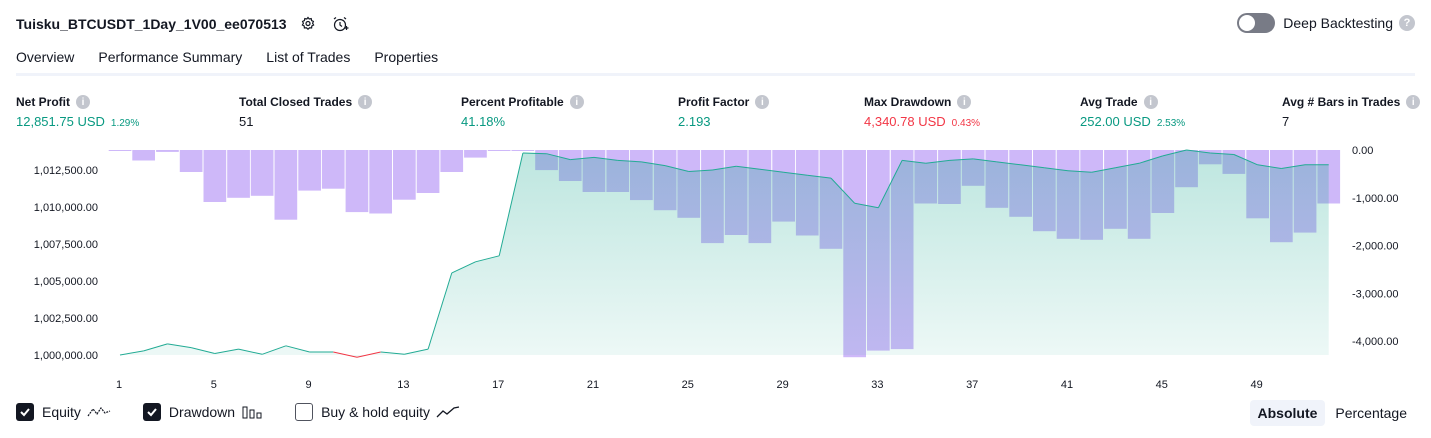 The width and height of the screenshot is (1431, 438). Describe the element at coordinates (512, 102) in the screenshot. I see `metric-label: Percent Profitable` at that location.